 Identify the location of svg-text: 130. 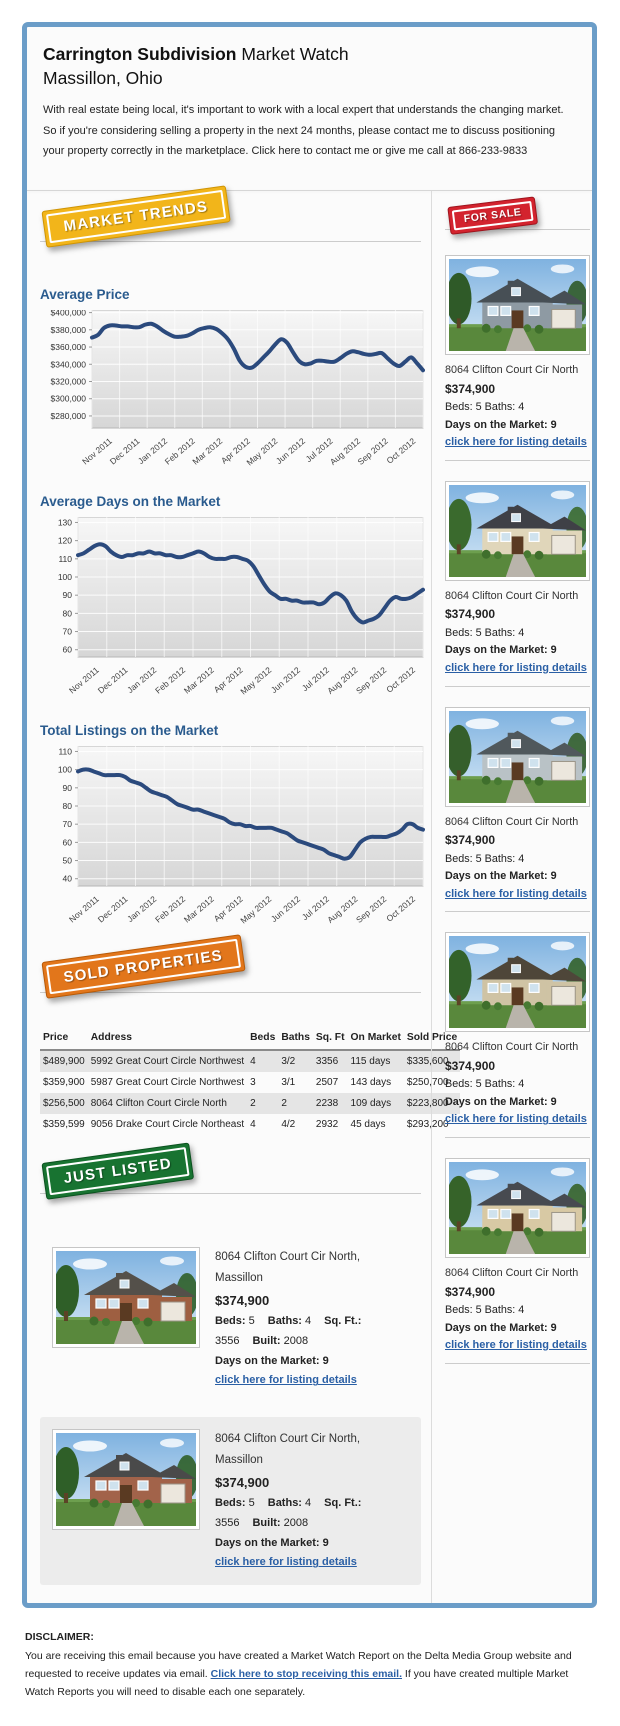
(65, 523).